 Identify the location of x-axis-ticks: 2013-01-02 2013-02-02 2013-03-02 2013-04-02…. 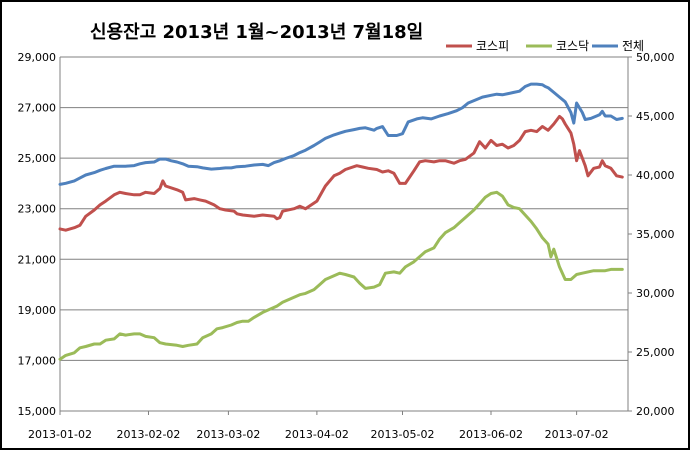
(318, 434).